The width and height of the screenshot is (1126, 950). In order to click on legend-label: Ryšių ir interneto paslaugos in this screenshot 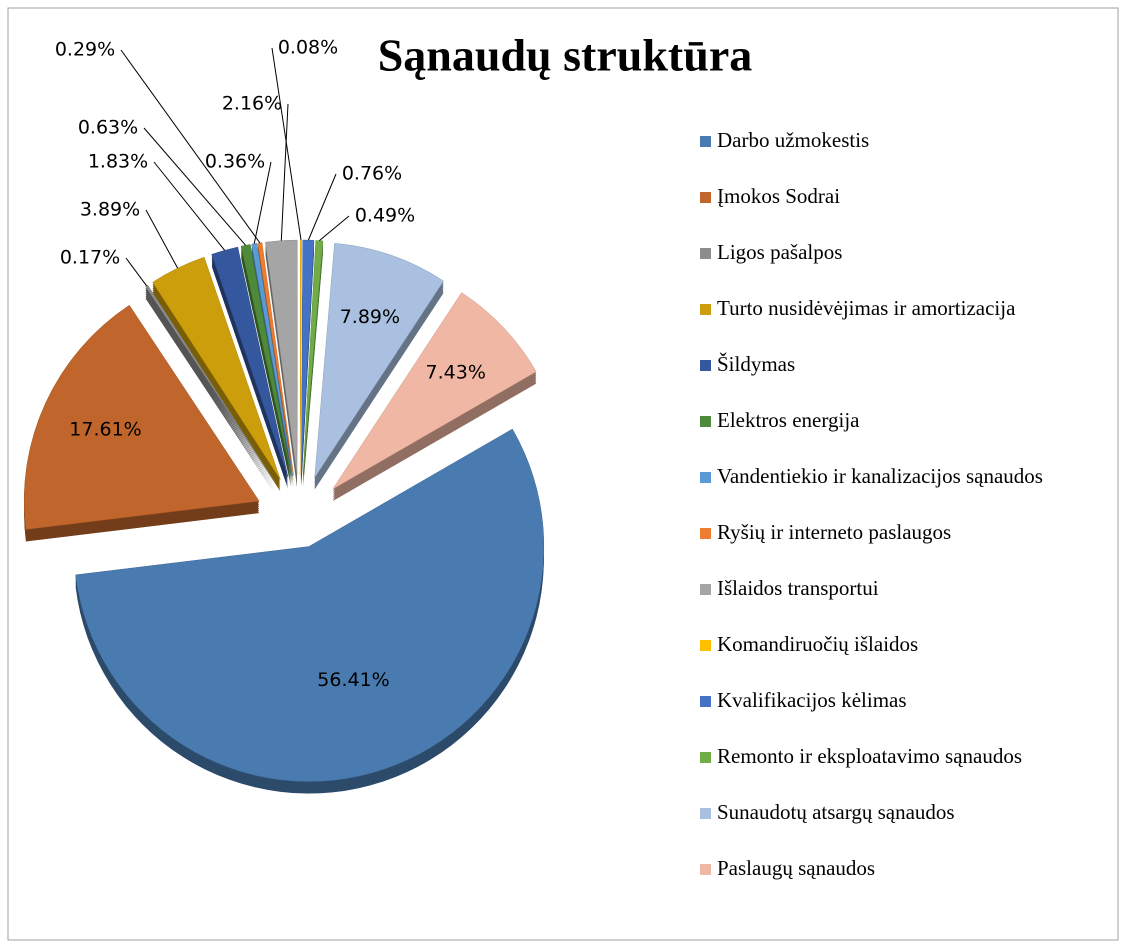, I will do `click(834, 532)`.